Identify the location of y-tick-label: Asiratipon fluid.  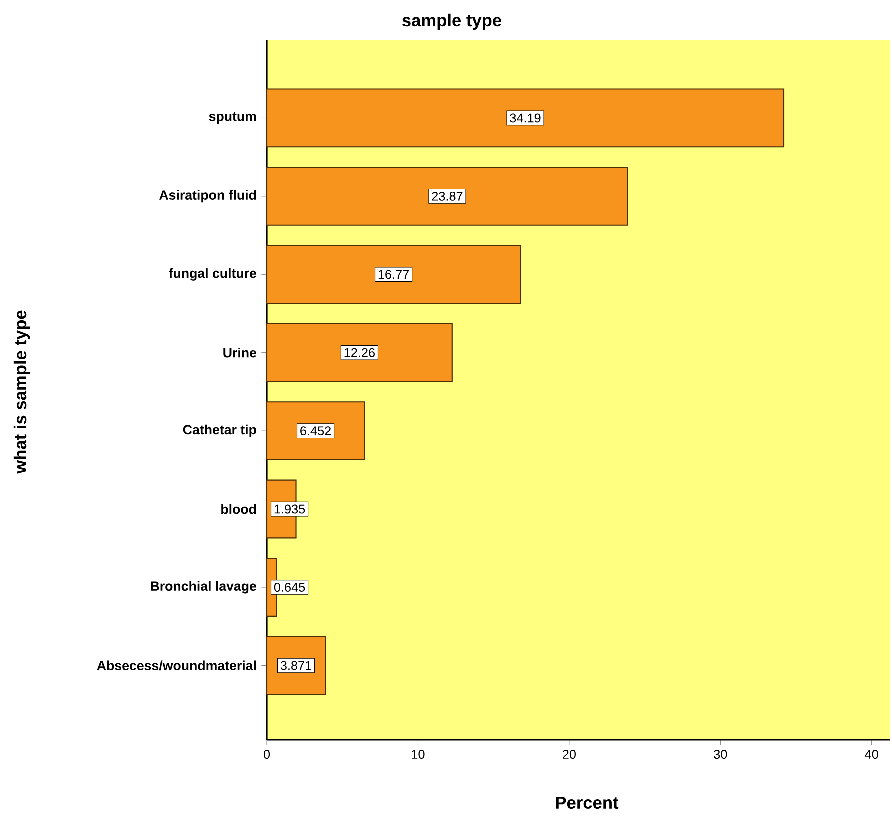
(208, 196).